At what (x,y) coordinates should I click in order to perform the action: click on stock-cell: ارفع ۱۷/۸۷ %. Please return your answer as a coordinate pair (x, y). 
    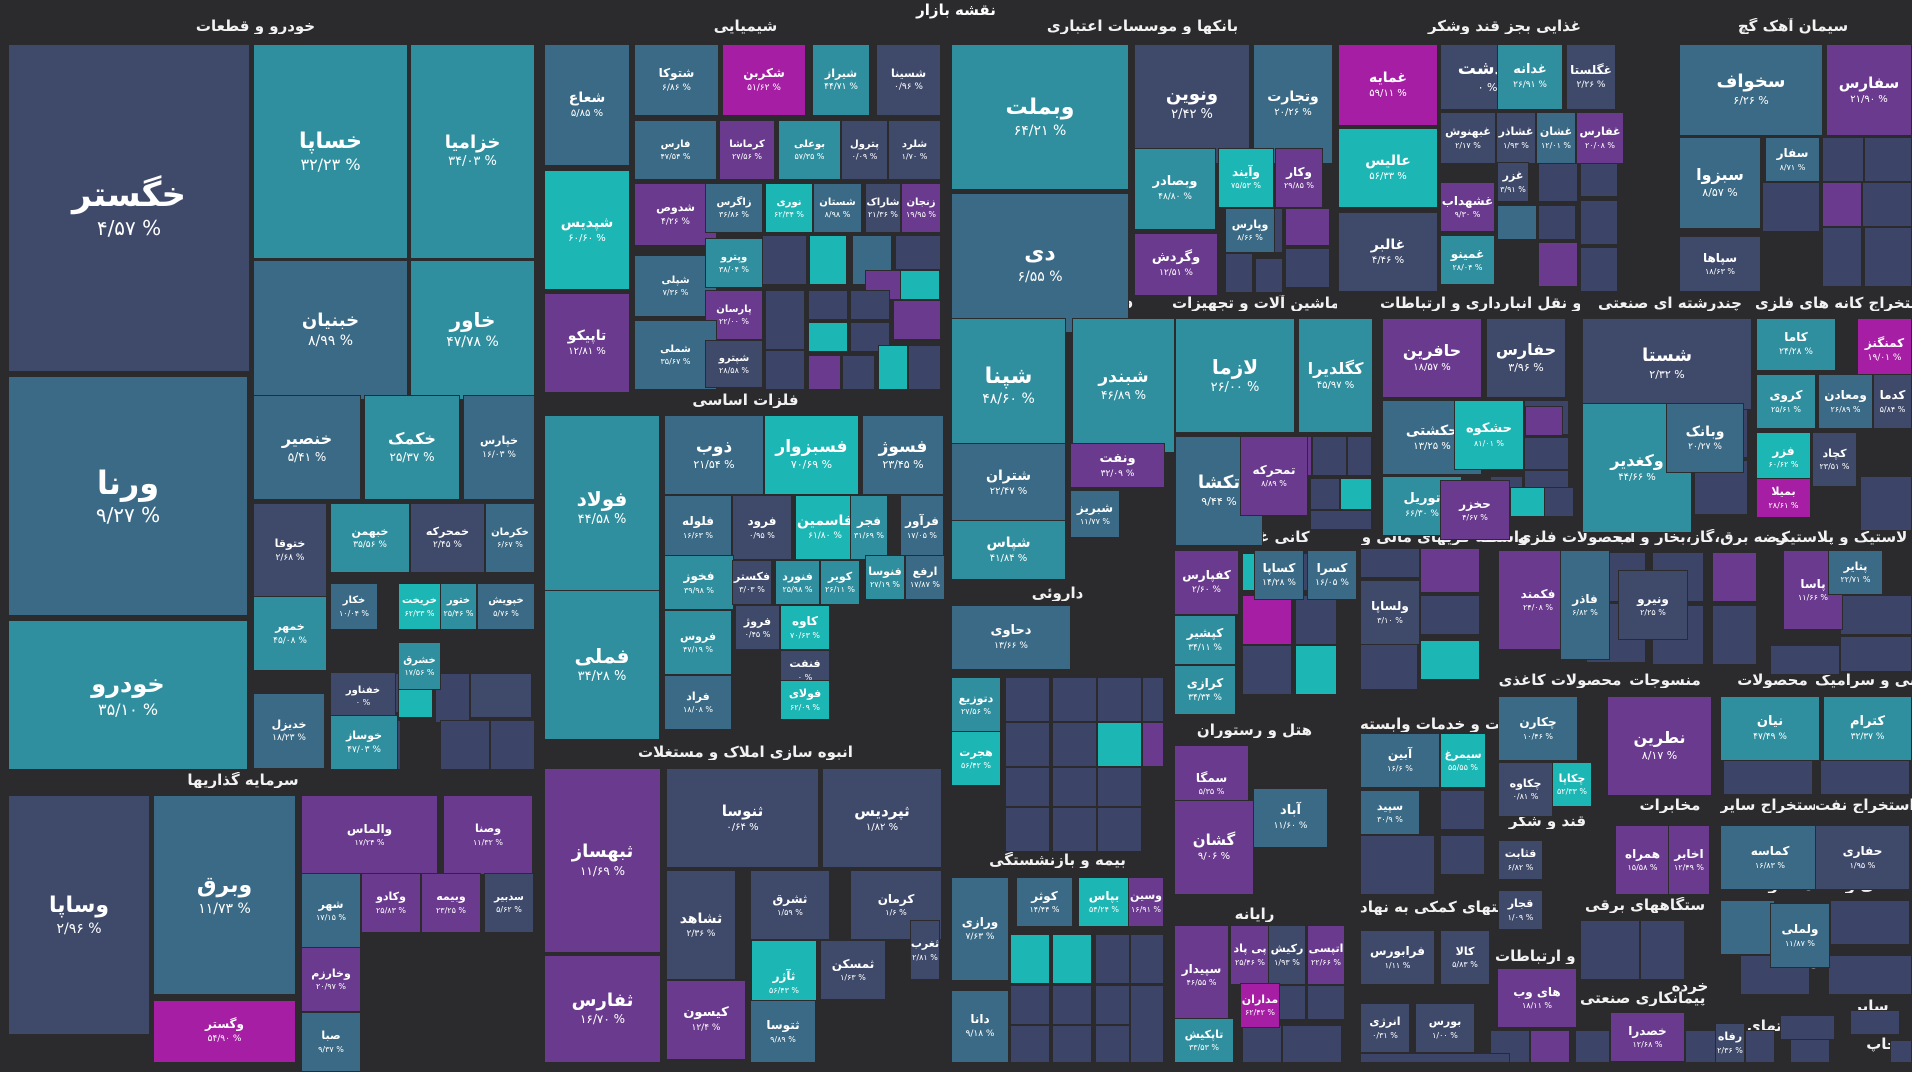
    Looking at the image, I should click on (925, 577).